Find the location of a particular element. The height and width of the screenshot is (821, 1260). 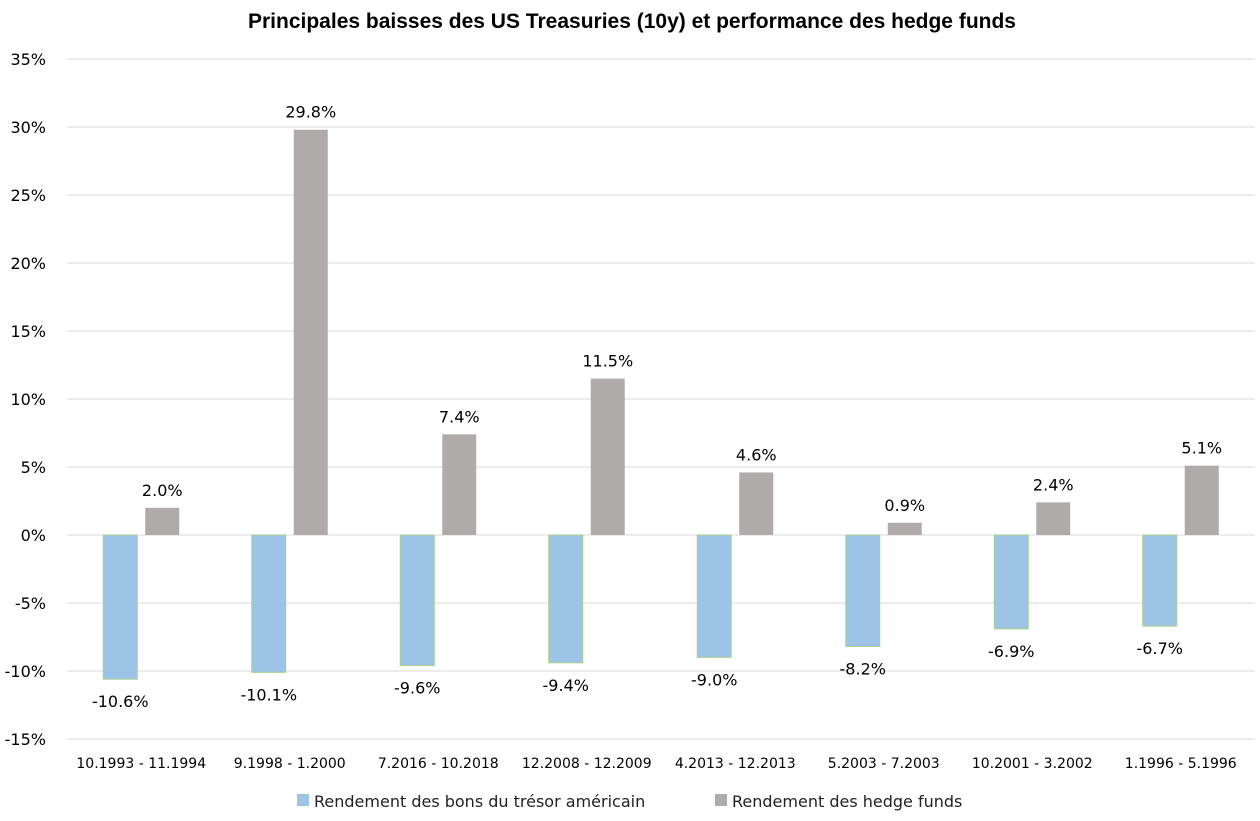

x-tick-label: 9.1998 - 1.2000 is located at coordinates (290, 764).